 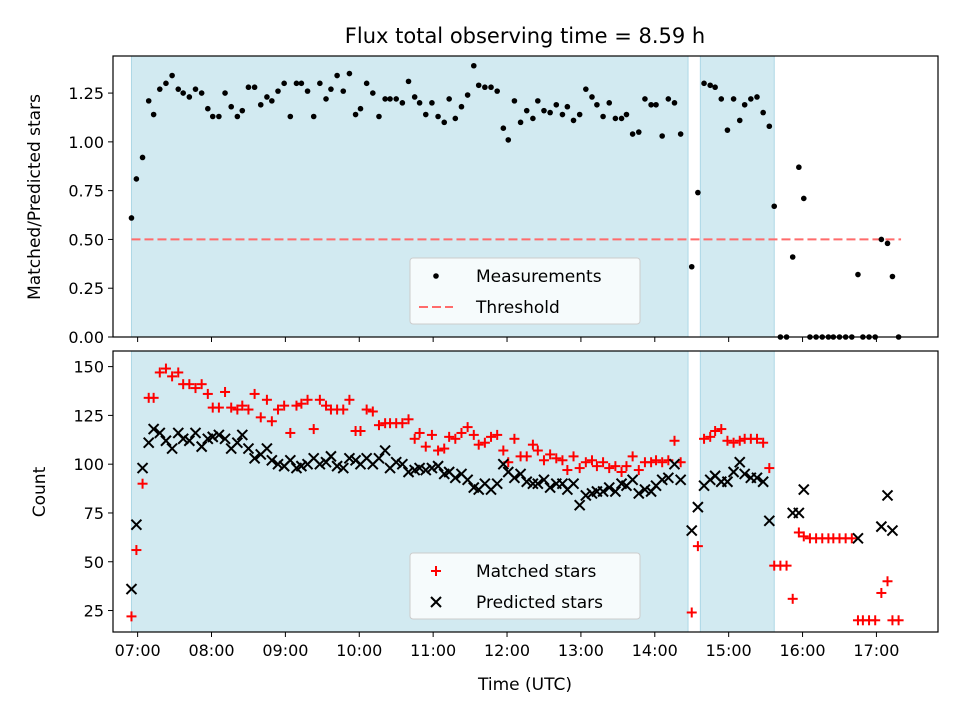 What do you see at coordinates (517, 308) in the screenshot?
I see `legend-label: Threshold` at bounding box center [517, 308].